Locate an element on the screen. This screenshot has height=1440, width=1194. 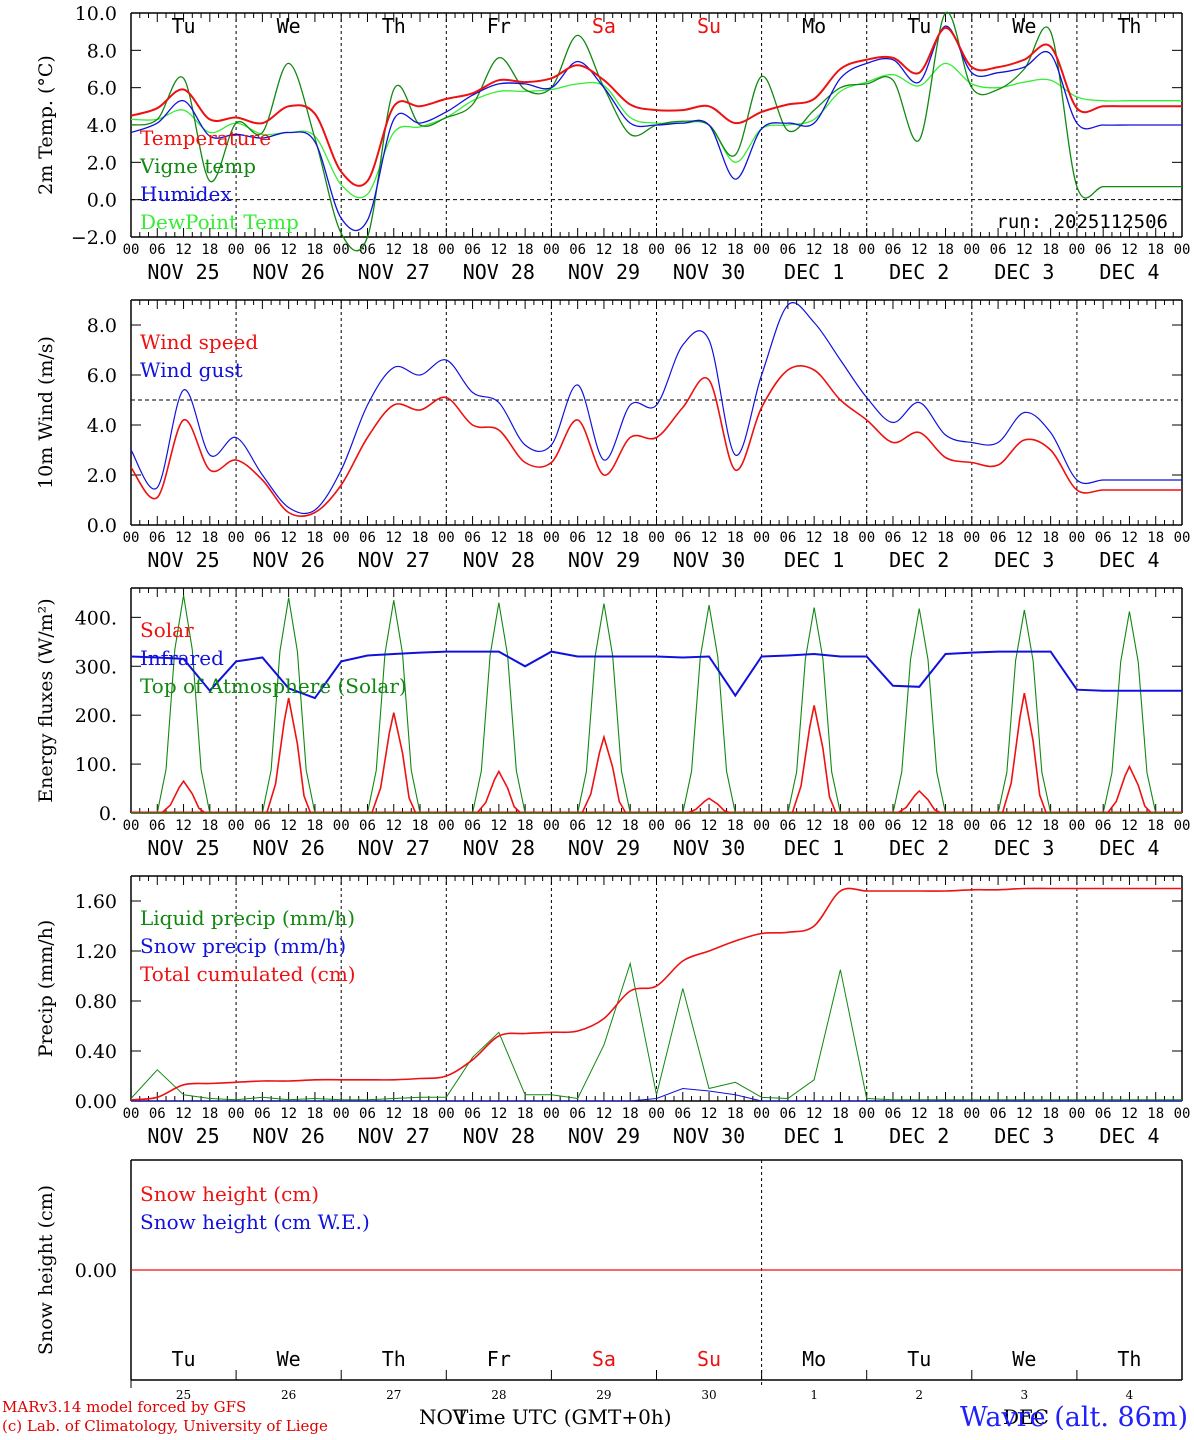
legend-temperature: Temperature is located at coordinates (205, 138).